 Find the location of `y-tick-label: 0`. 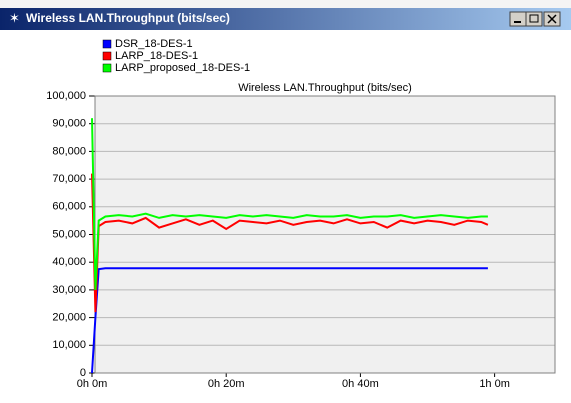

y-tick-label: 0 is located at coordinates (83, 373).